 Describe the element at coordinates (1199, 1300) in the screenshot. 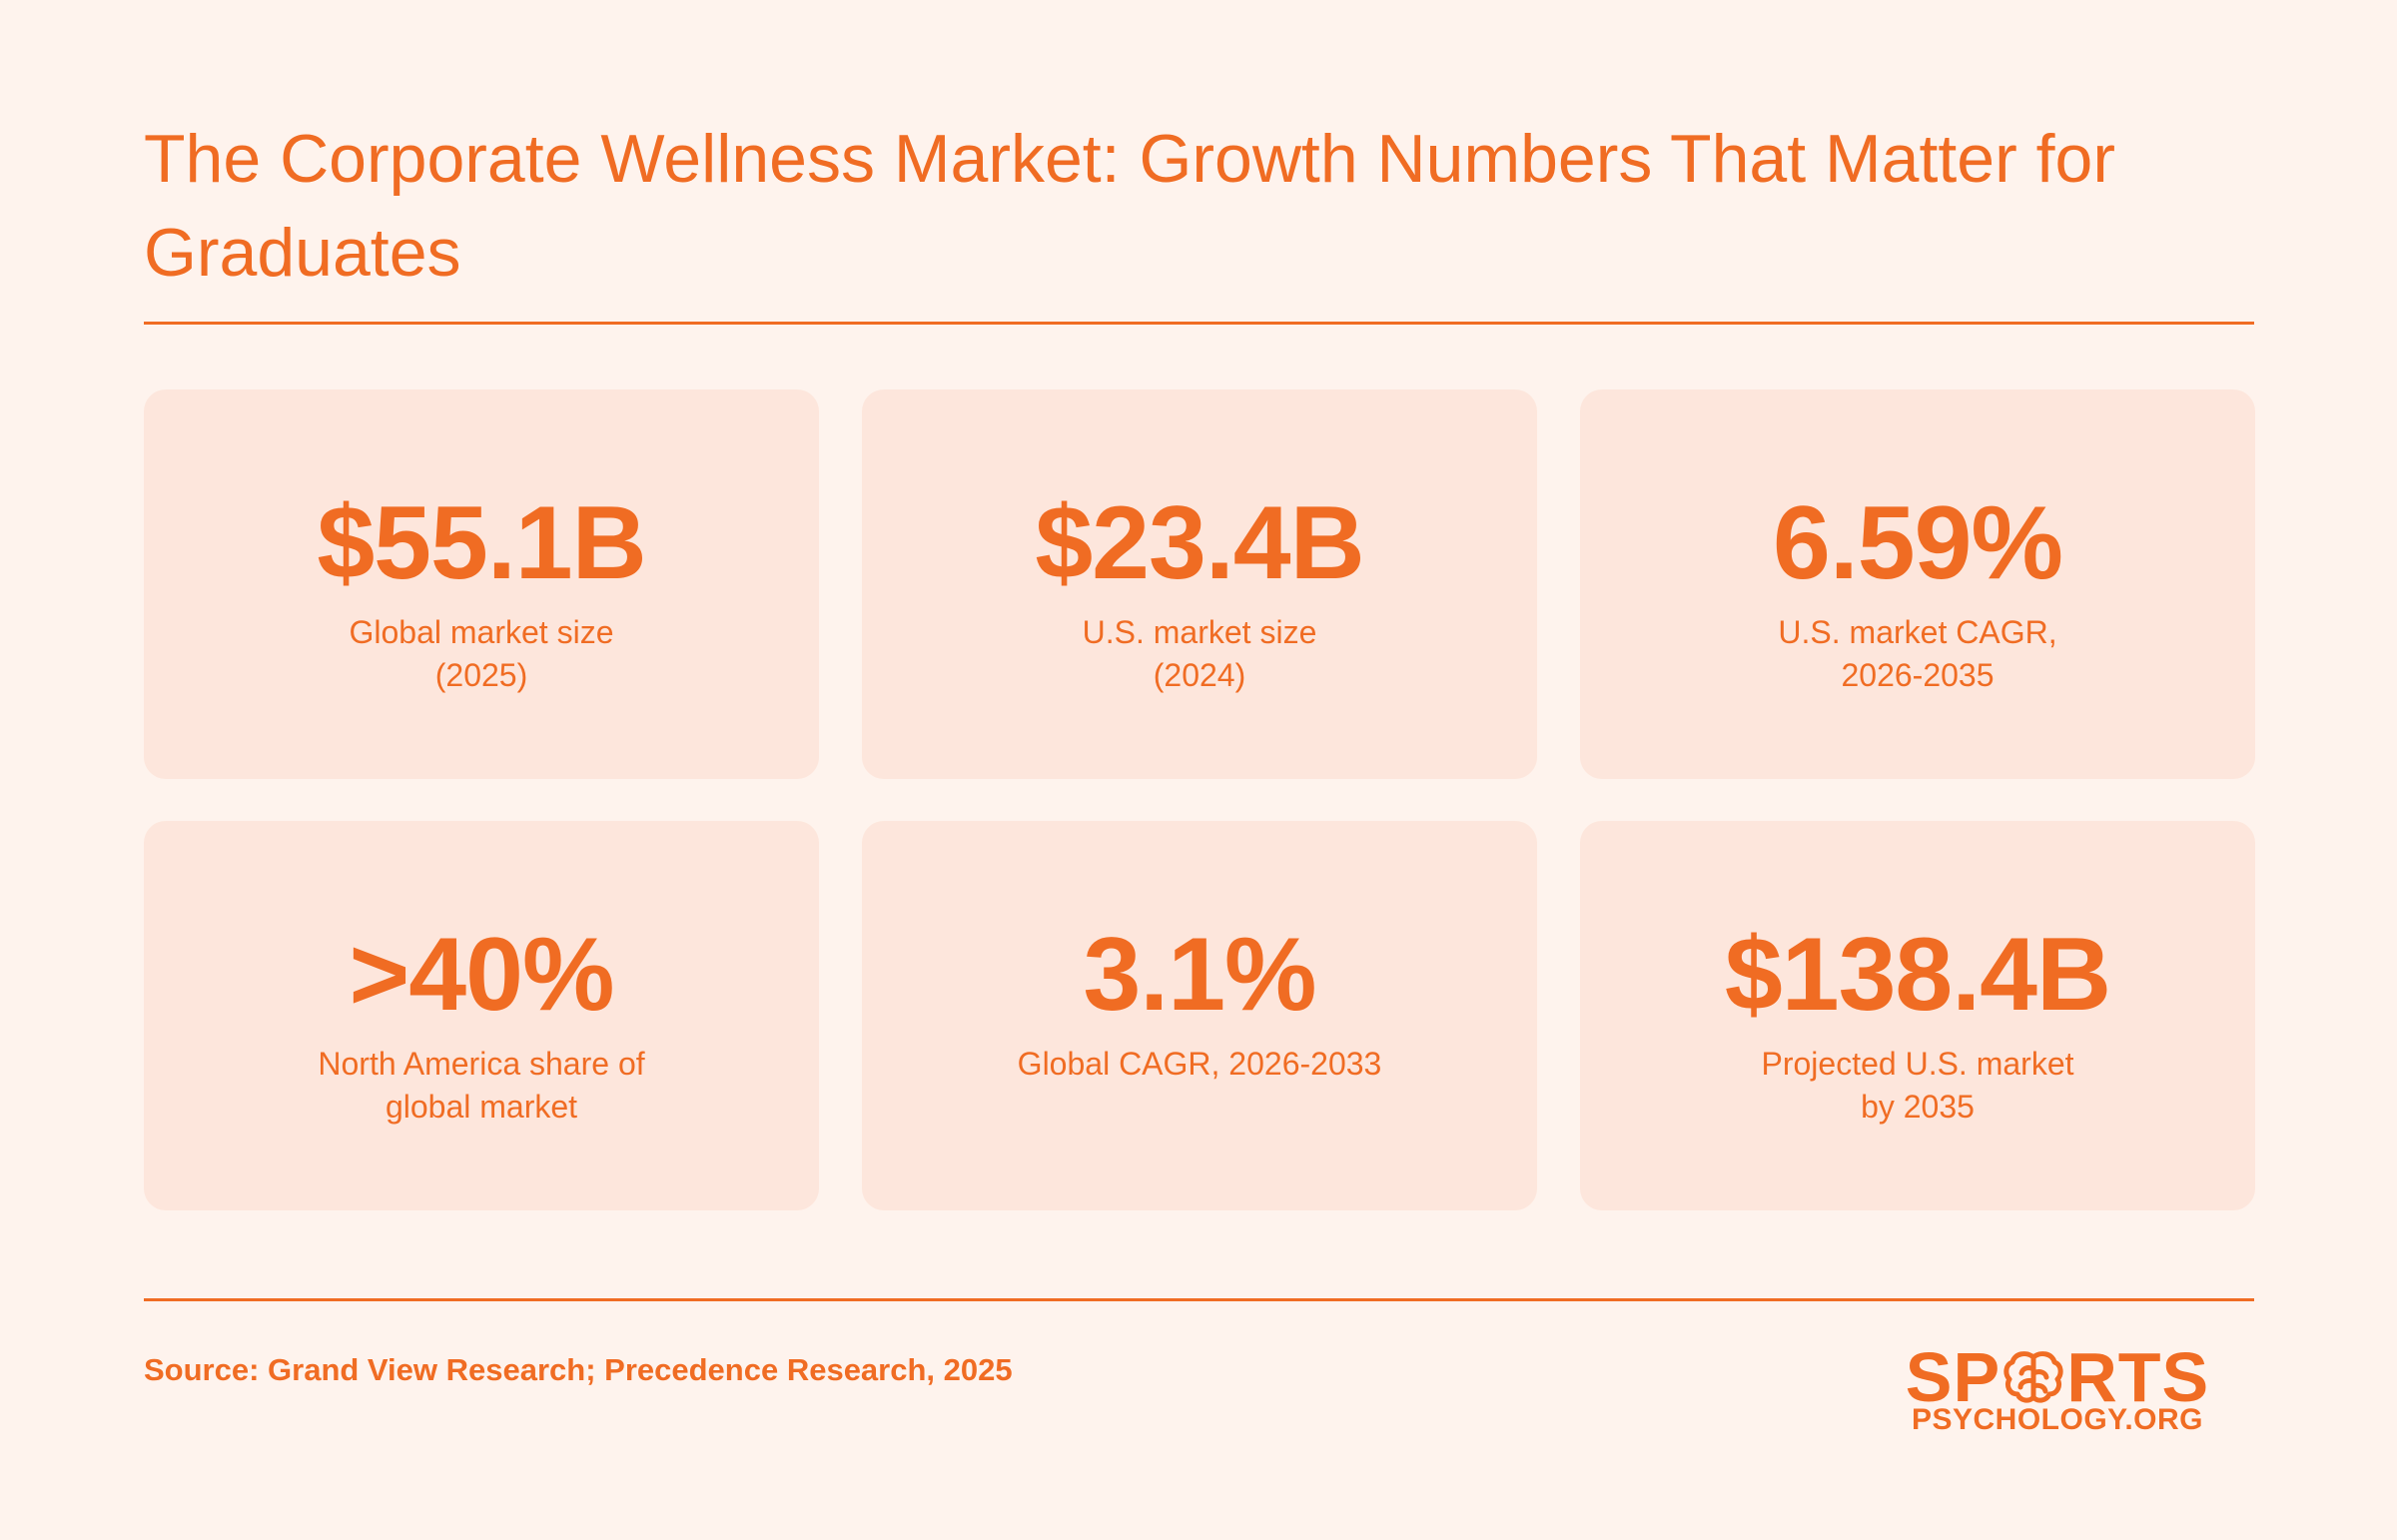

I see `bottom-divider` at that location.